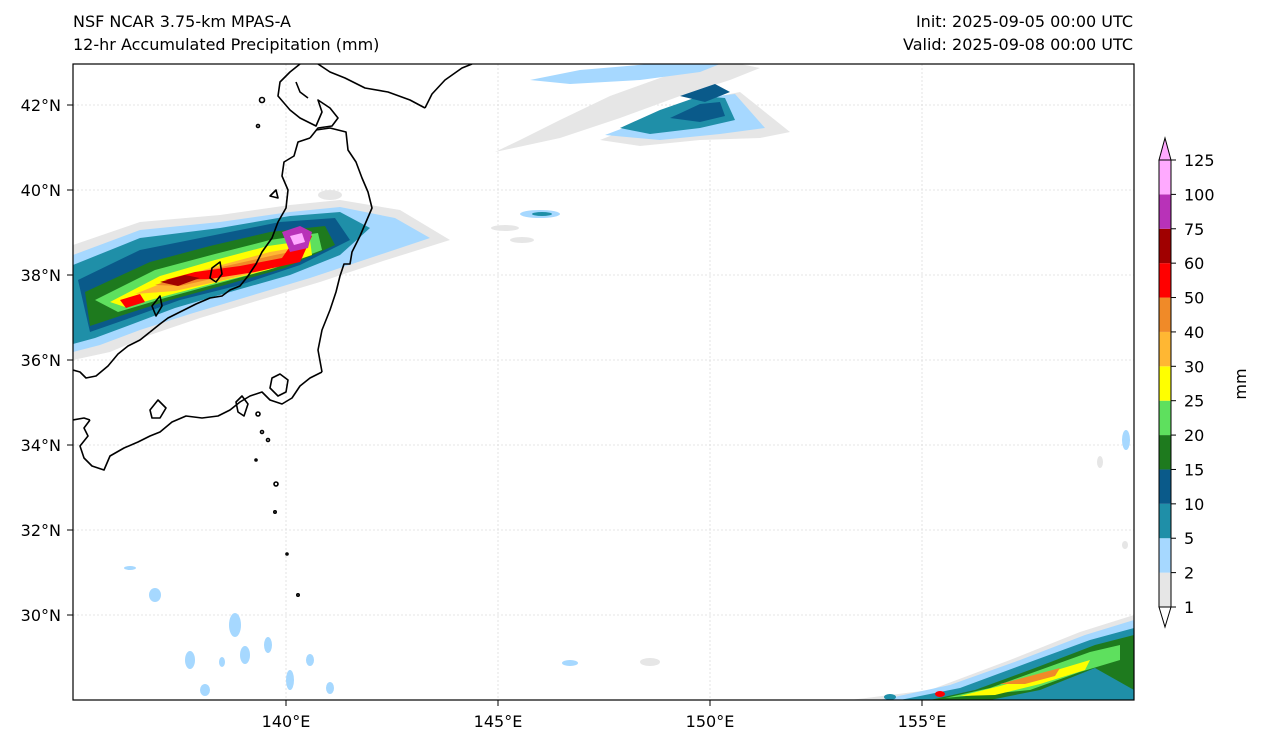 The image size is (1262, 745). Describe the element at coordinates (1165, 148) in the screenshot. I see `colorbar-extend-max` at that location.